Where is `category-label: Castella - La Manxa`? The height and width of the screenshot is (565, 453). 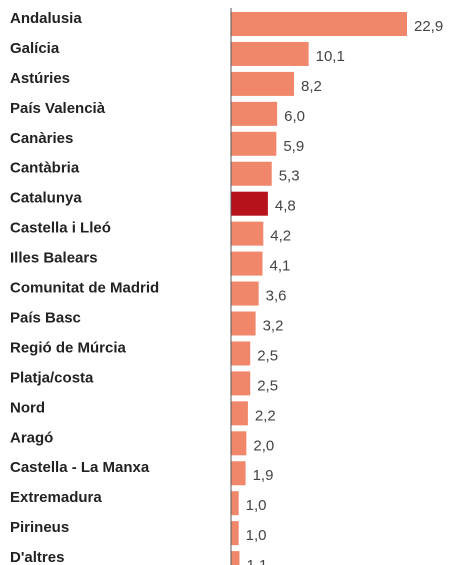
category-label: Castella - La Manxa is located at coordinates (80, 467).